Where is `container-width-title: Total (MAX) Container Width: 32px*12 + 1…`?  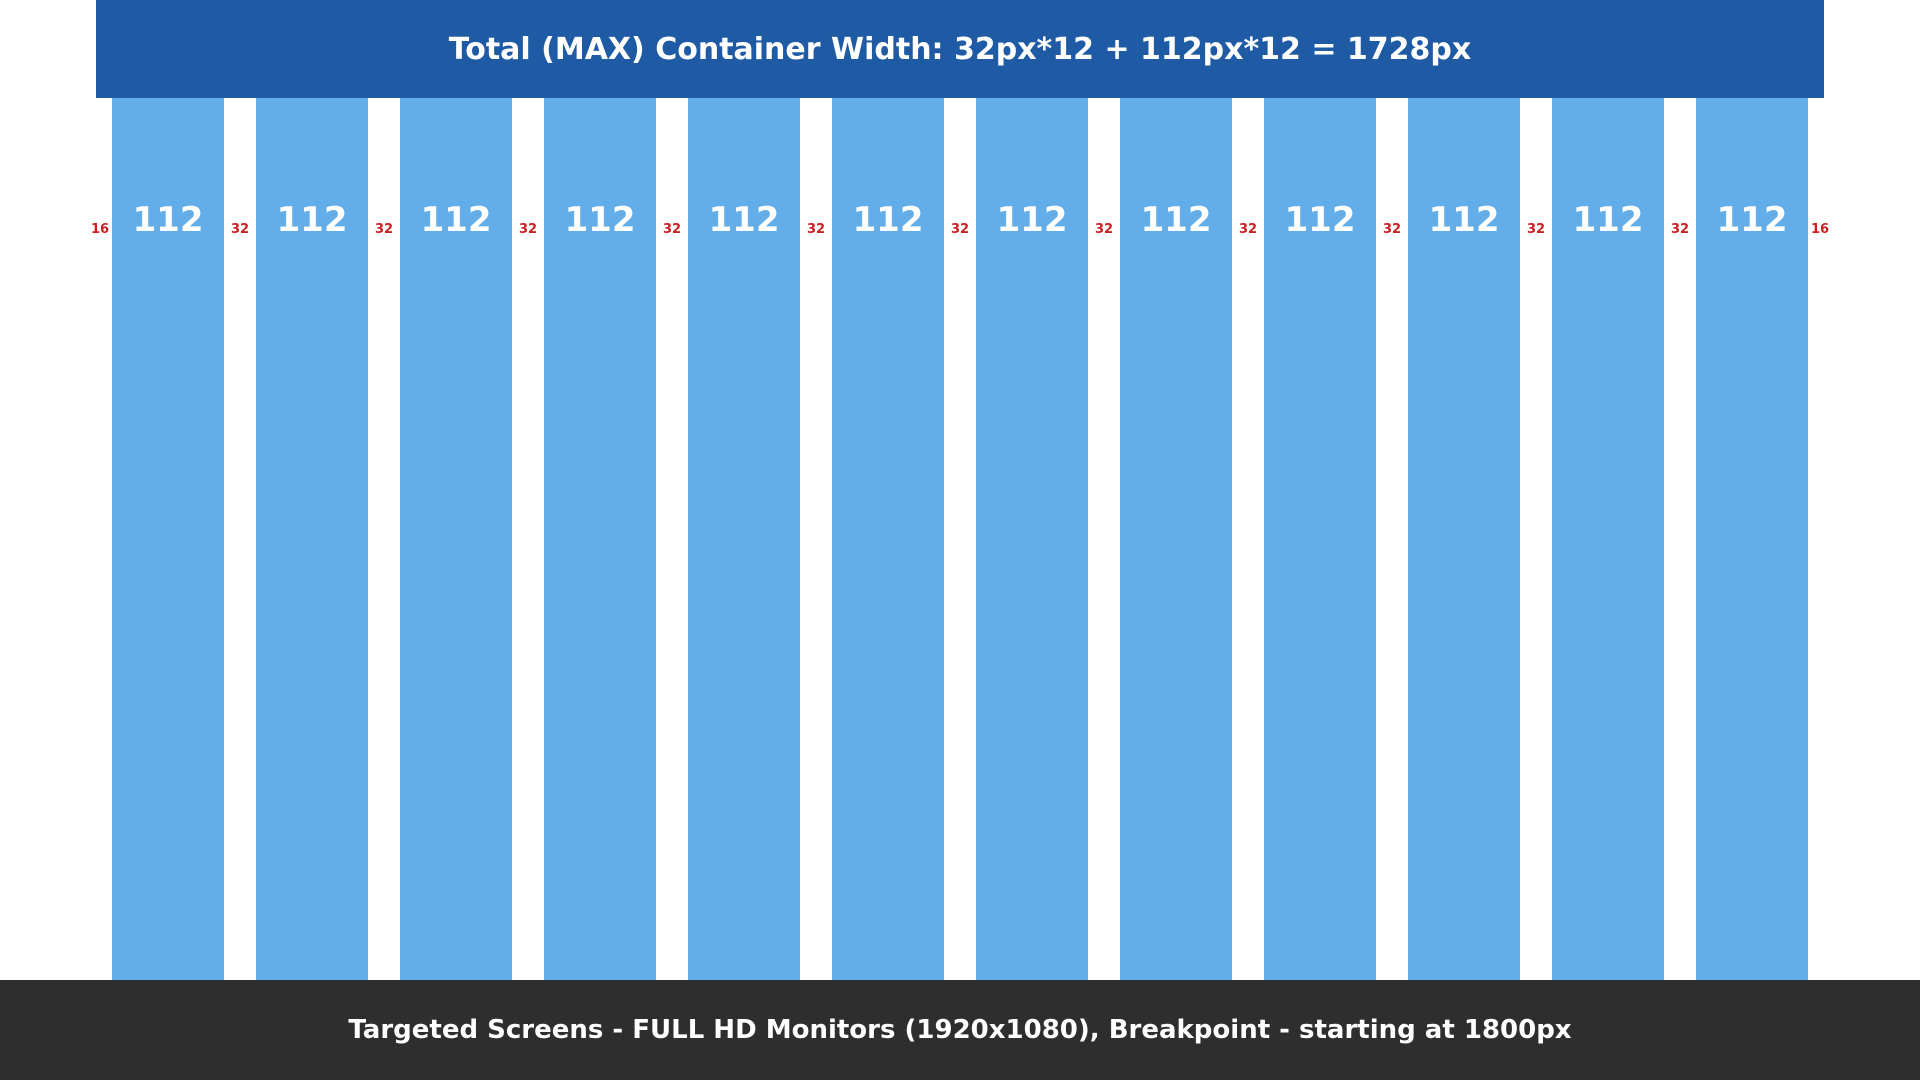
container-width-title: Total (MAX) Container Width: 32px*12 + 1… is located at coordinates (960, 49).